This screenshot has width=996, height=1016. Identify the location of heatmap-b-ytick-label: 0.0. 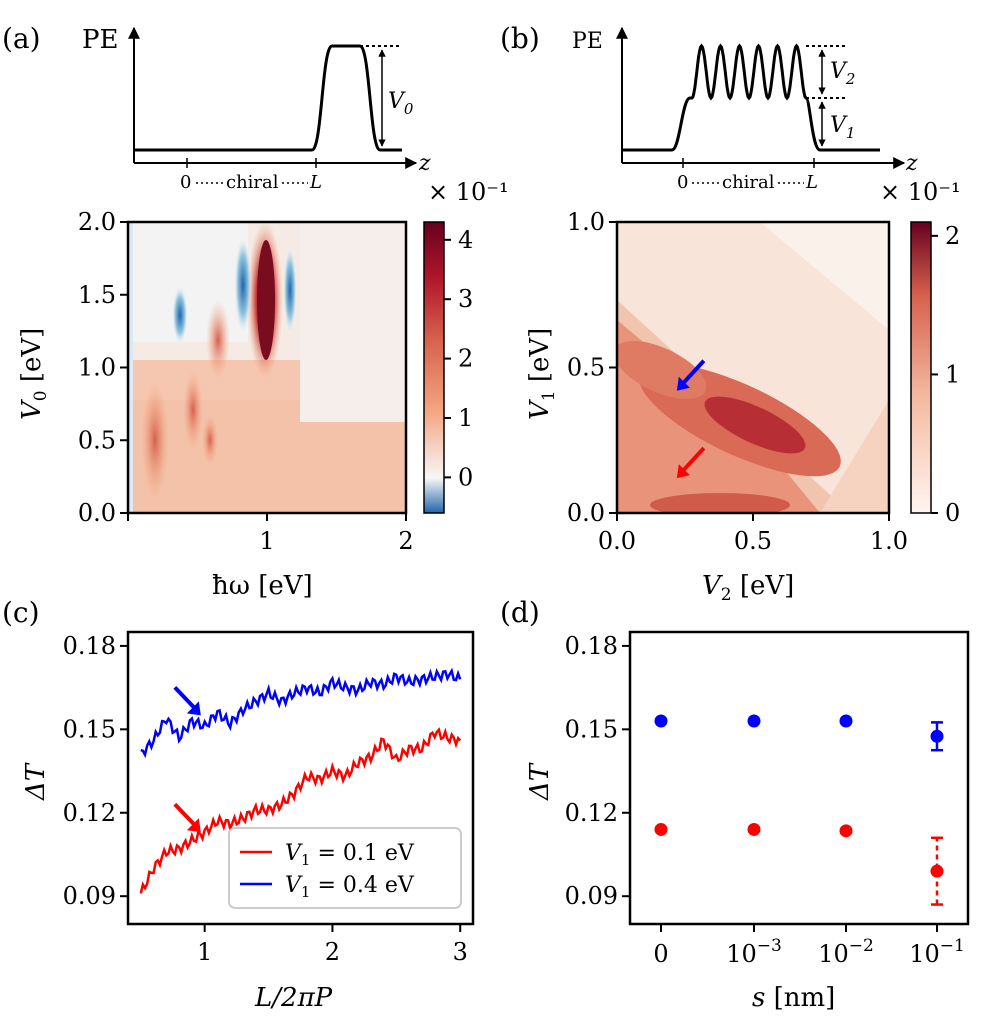
(586, 513).